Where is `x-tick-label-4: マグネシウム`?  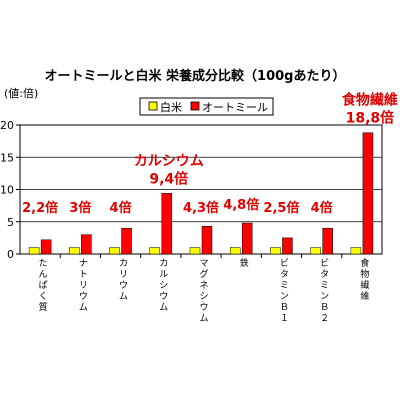
x-tick-label-4: マグネシウム is located at coordinates (203, 291).